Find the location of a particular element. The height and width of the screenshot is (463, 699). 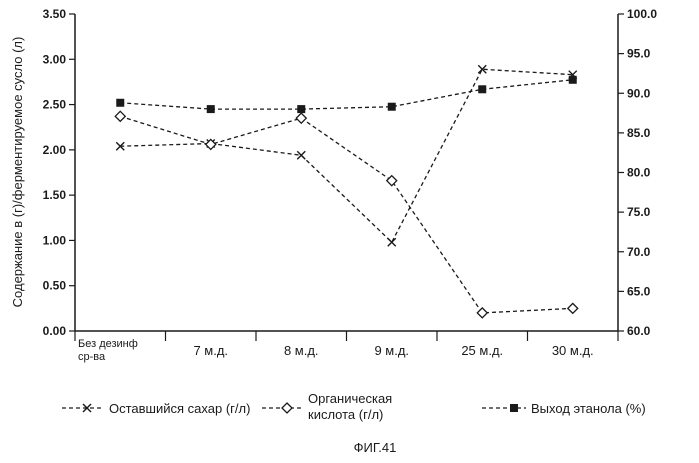

right-y-tick-label: 80.0 is located at coordinates (639, 173).